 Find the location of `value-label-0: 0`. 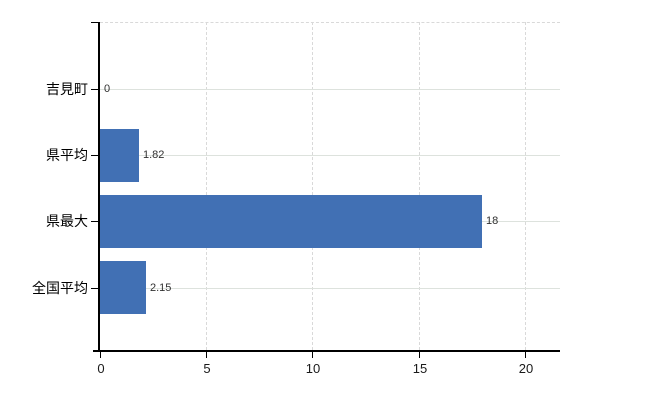

value-label-0: 0 is located at coordinates (107, 89).